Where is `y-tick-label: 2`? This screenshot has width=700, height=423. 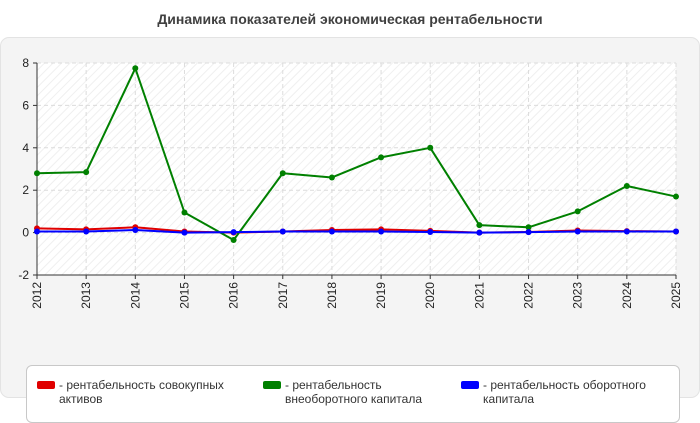 y-tick-label: 2 is located at coordinates (25, 190).